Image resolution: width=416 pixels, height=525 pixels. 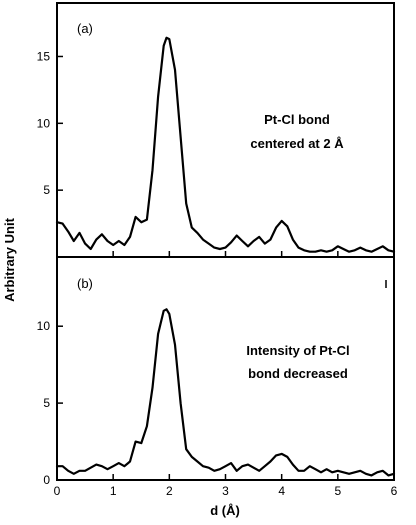 What do you see at coordinates (225, 491) in the screenshot?
I see `panel-b-x-tick-label: 3` at bounding box center [225, 491].